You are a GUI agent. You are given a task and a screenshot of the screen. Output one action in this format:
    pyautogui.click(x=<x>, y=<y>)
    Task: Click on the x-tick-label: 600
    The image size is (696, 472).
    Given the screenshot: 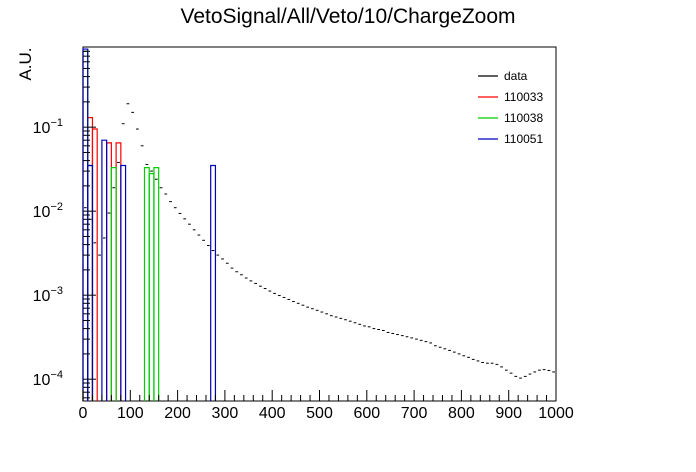 What is the action you would take?
    pyautogui.click(x=366, y=413)
    